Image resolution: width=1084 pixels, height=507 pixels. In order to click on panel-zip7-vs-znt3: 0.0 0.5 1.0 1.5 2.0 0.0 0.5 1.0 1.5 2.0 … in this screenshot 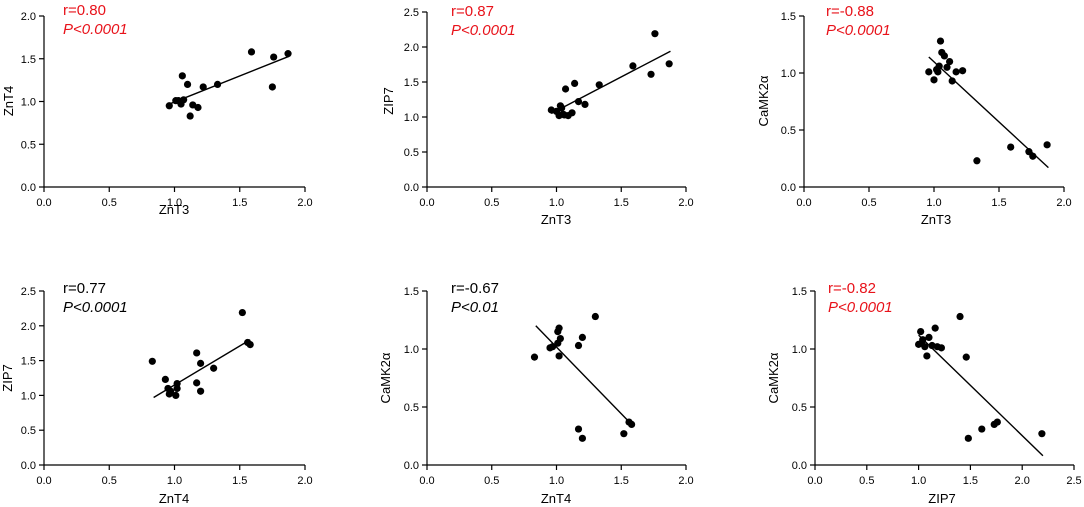, I will do `click(537, 115)`.